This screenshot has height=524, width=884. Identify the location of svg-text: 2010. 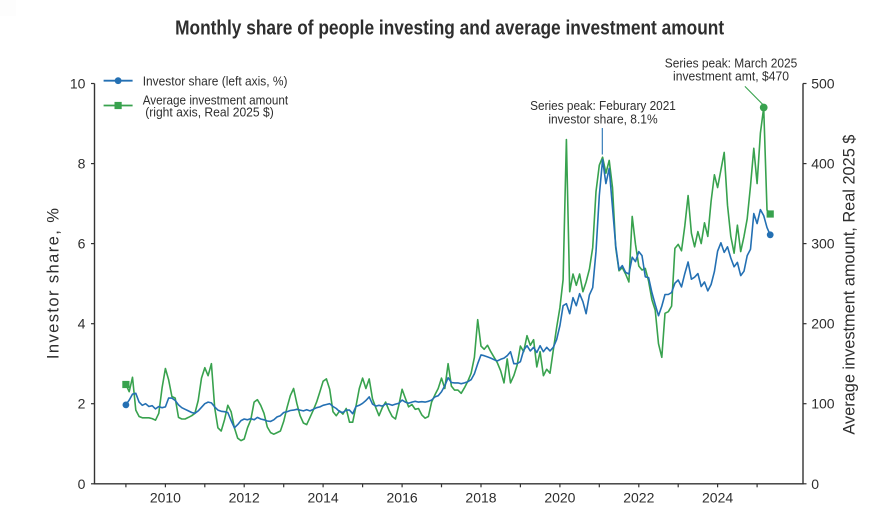
(165, 498).